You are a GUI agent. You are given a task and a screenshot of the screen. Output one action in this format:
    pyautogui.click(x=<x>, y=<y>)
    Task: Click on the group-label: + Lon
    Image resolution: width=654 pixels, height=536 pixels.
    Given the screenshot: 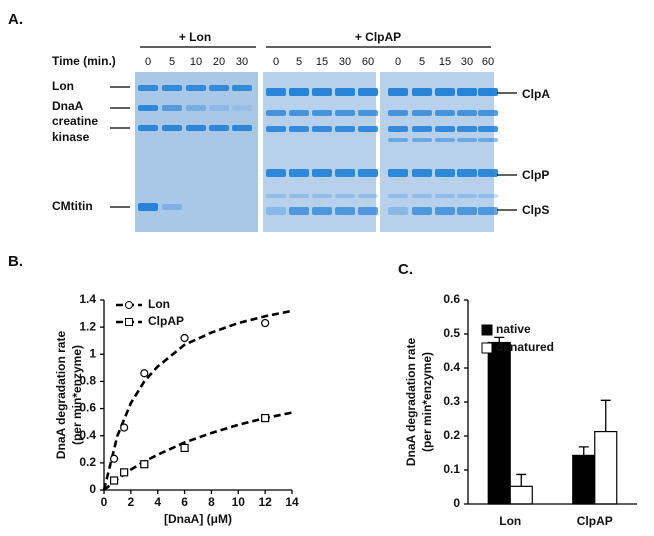 What is the action you would take?
    pyautogui.click(x=195, y=37)
    